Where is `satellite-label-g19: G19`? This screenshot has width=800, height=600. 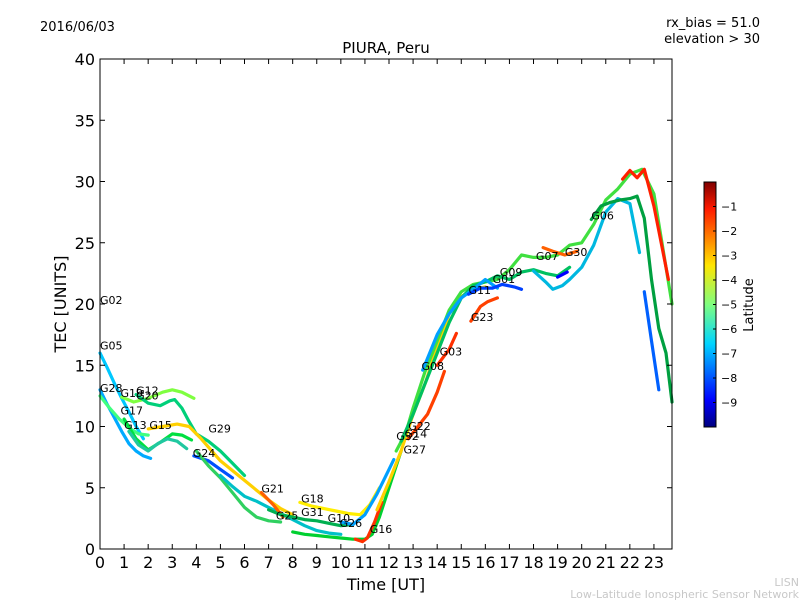
satellite-label-g19: G19 is located at coordinates (131, 393).